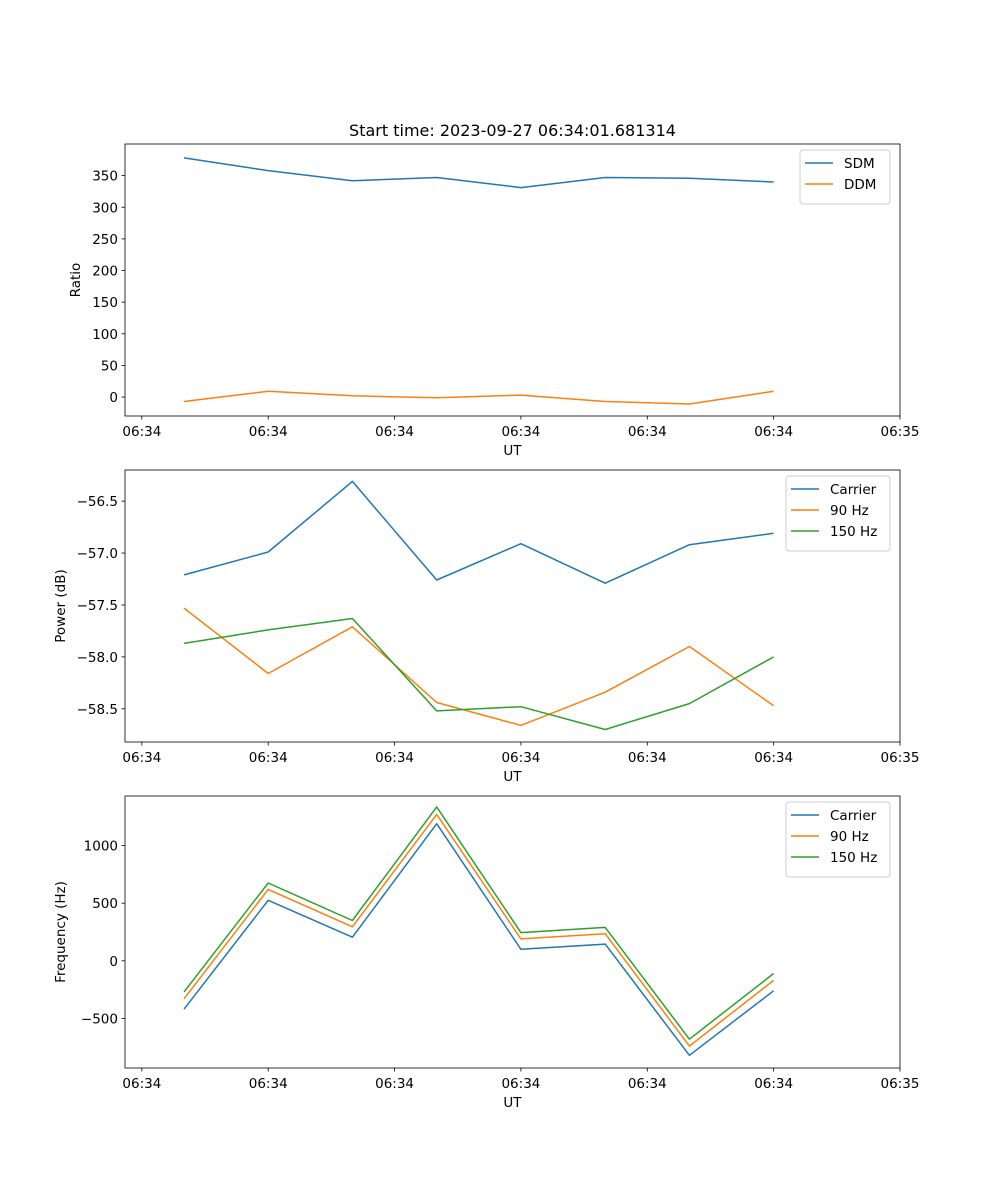 The height and width of the screenshot is (1200, 1000). I want to click on y-tick-label: 300, so click(105, 208).